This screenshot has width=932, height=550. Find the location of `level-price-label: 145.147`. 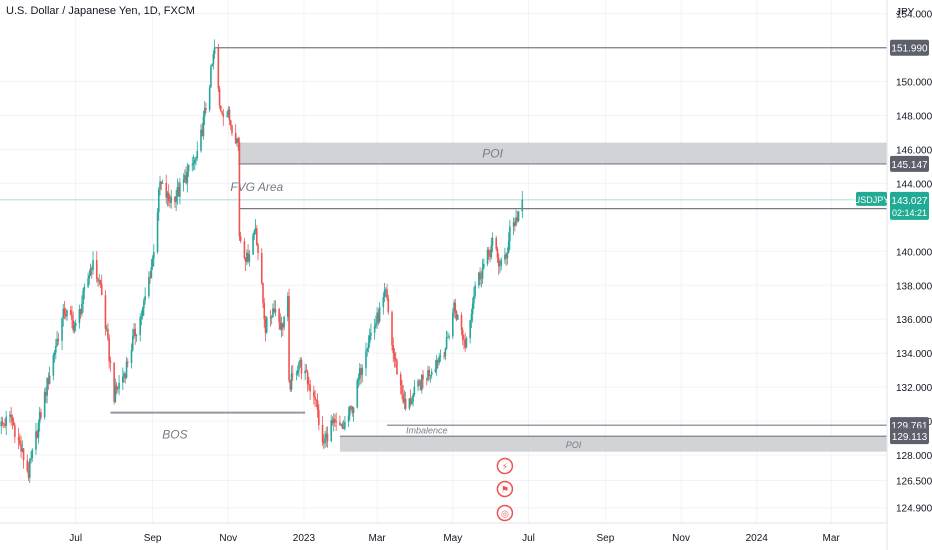

level-price-label: 145.147 is located at coordinates (909, 165).